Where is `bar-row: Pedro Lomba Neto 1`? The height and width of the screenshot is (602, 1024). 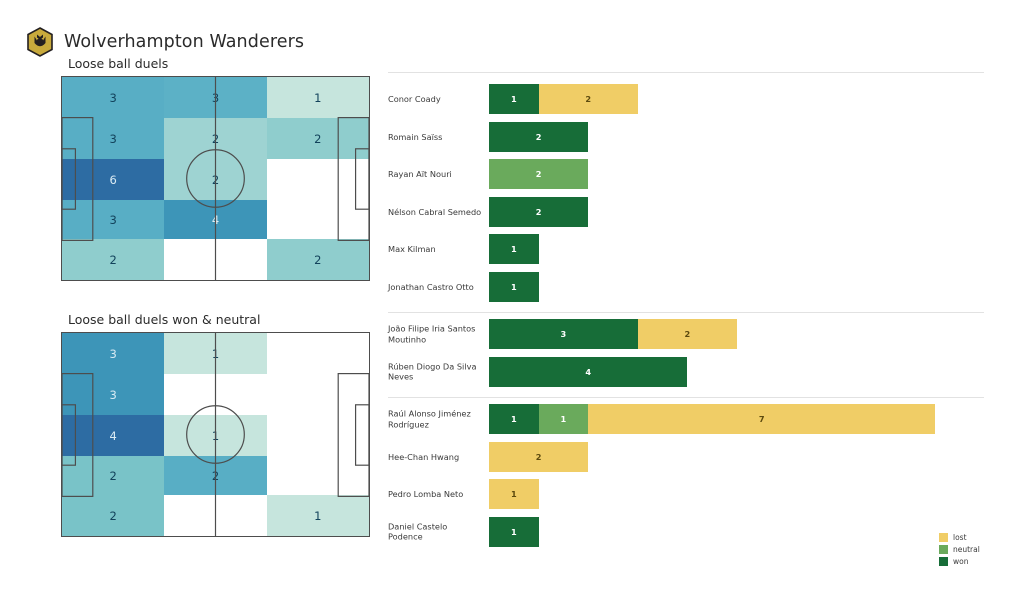
bar-row: Pedro Lomba Neto 1 is located at coordinates (688, 494).